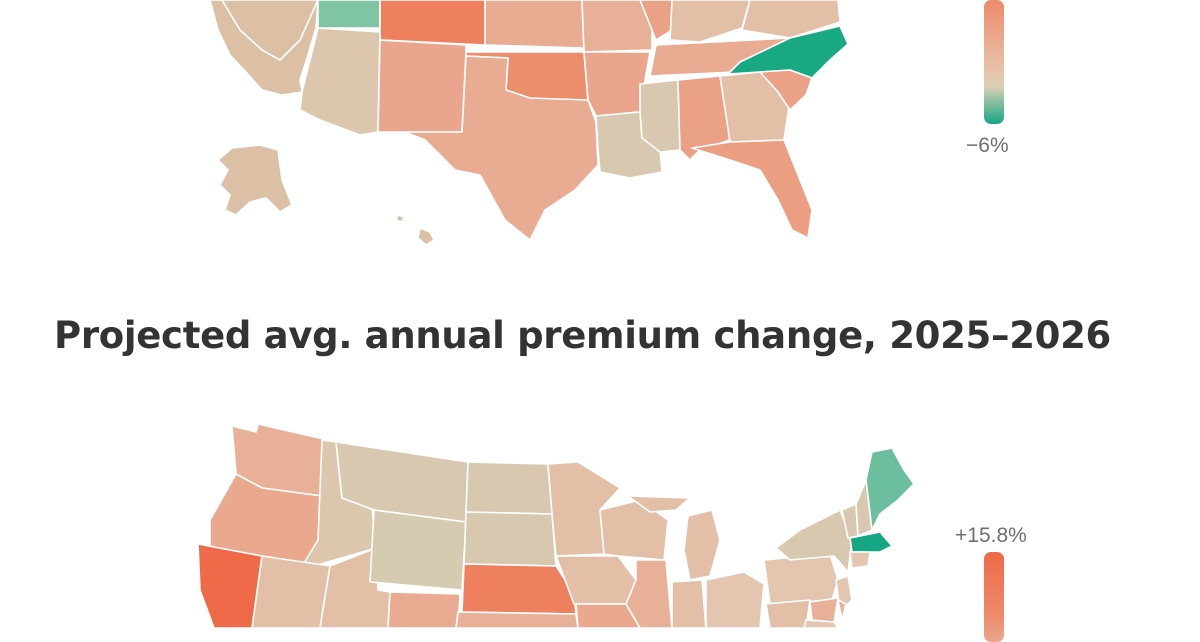 The width and height of the screenshot is (1200, 642). What do you see at coordinates (501, 148) in the screenshot?
I see `state-texas` at bounding box center [501, 148].